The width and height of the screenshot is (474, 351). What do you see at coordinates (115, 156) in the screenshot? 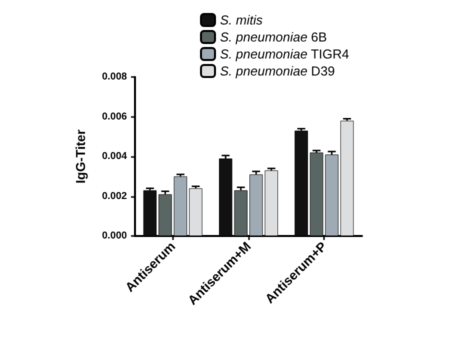
I see `y-tick-label: 0.004` at bounding box center [115, 156].